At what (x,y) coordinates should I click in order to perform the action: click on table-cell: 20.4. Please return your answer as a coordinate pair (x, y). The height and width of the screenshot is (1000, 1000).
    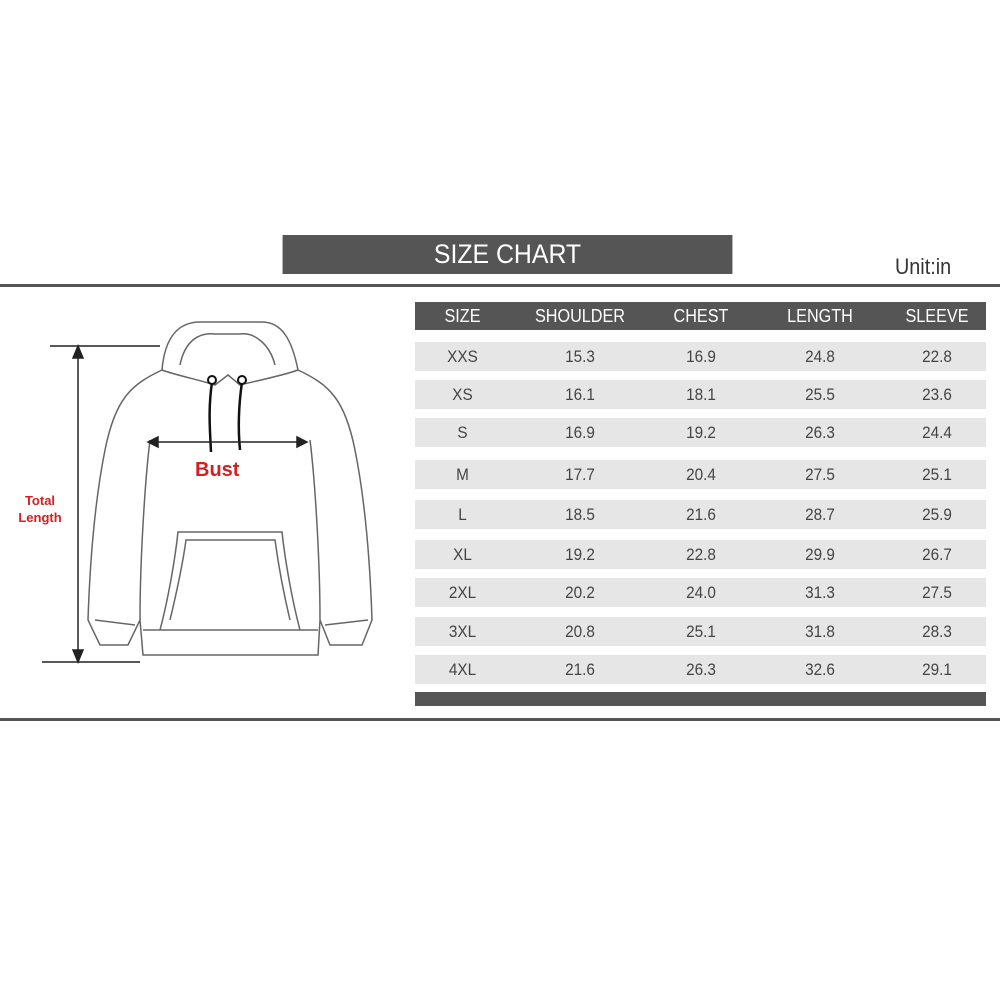
    Looking at the image, I should click on (701, 474).